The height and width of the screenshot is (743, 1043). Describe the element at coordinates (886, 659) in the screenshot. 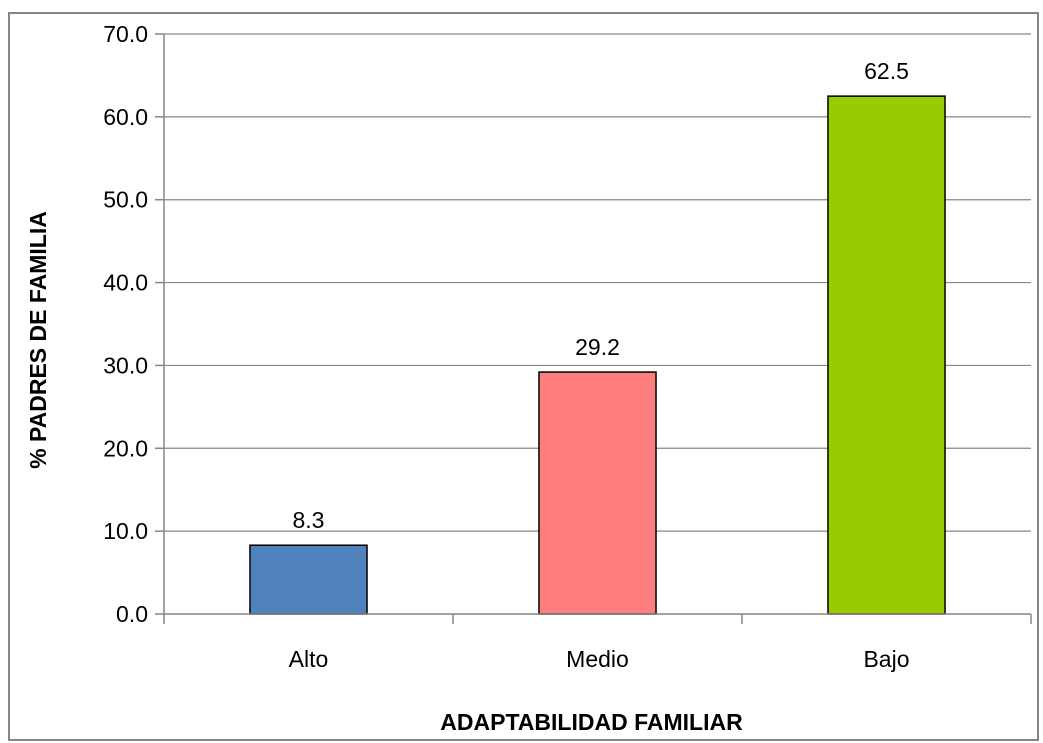

I see `x-tick-label-bajo: Bajo` at that location.